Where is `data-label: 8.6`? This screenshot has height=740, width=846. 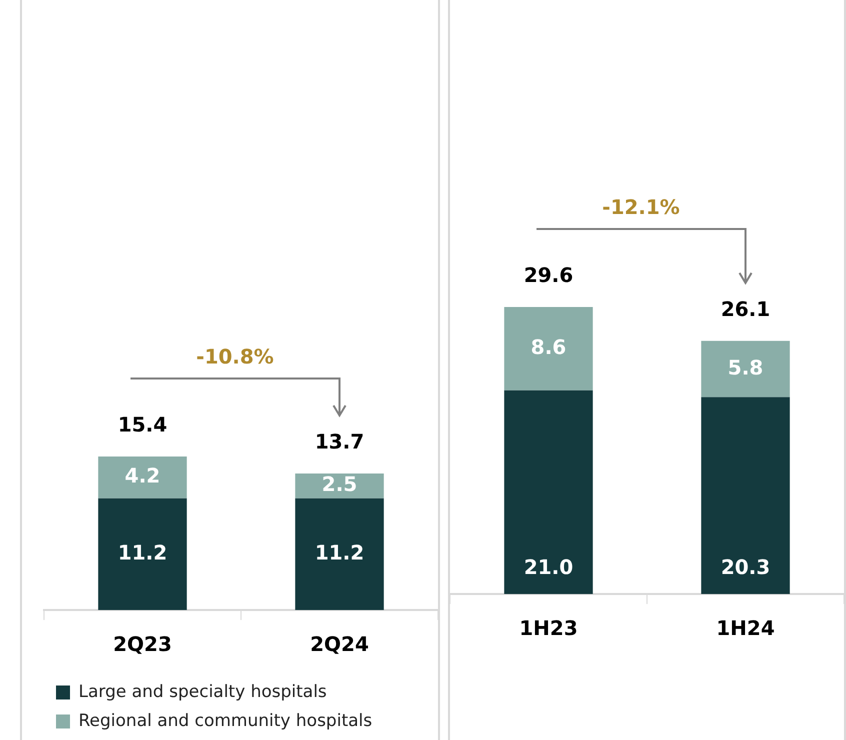 data-label: 8.6 is located at coordinates (548, 346).